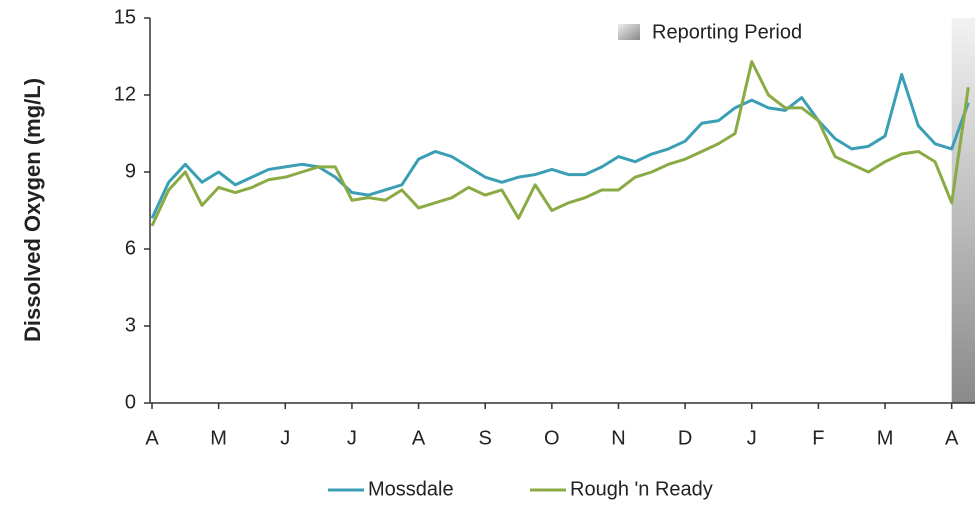 The width and height of the screenshot is (975, 506). Describe the element at coordinates (641, 489) in the screenshot. I see `legend-label: Rough 'n Ready` at that location.